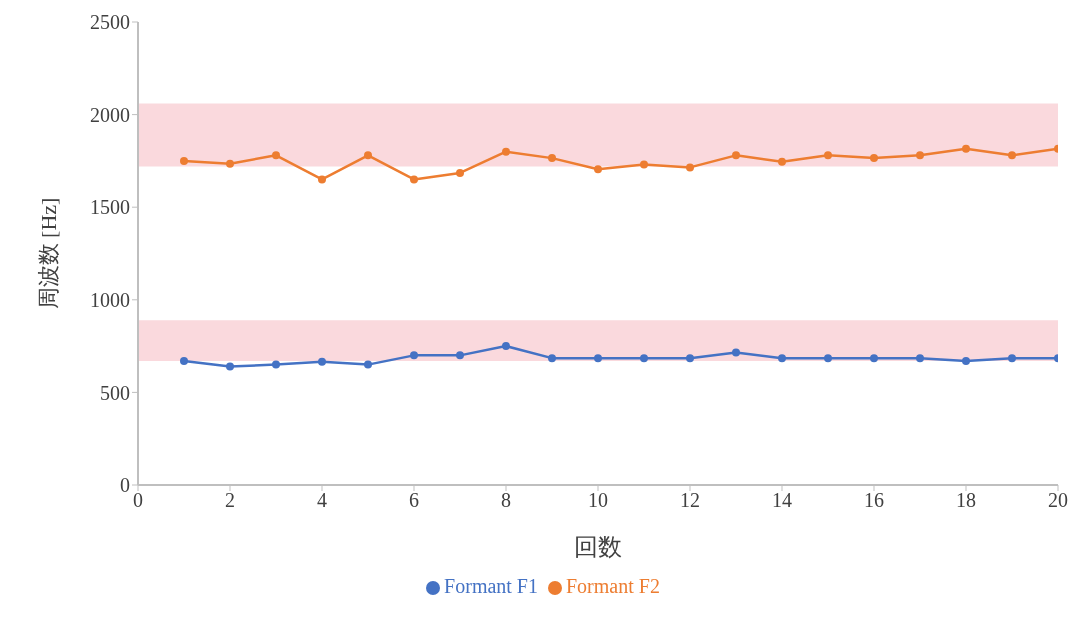  Describe the element at coordinates (110, 299) in the screenshot. I see `y-tick-label: 1000` at that location.